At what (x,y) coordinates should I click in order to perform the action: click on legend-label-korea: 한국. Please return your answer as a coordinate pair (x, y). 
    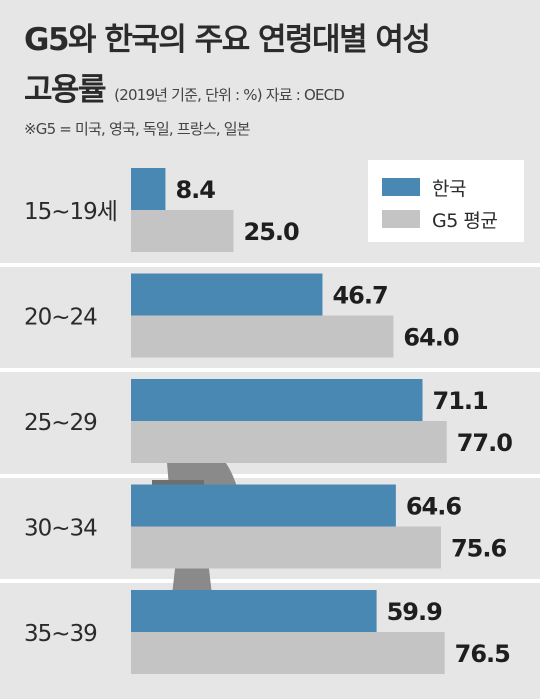
    Looking at the image, I should click on (449, 188).